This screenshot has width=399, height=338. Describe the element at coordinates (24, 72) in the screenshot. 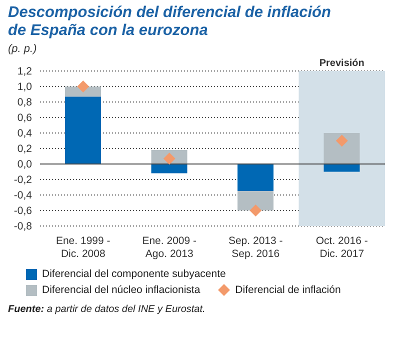

I see `y-tick-label: 1,2` at that location.